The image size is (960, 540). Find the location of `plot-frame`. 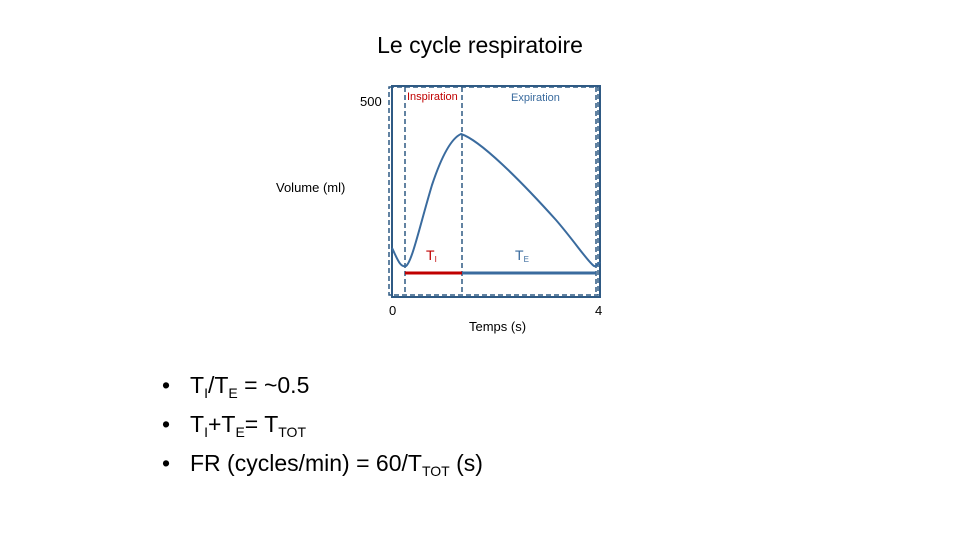

plot-frame is located at coordinates (496, 191).